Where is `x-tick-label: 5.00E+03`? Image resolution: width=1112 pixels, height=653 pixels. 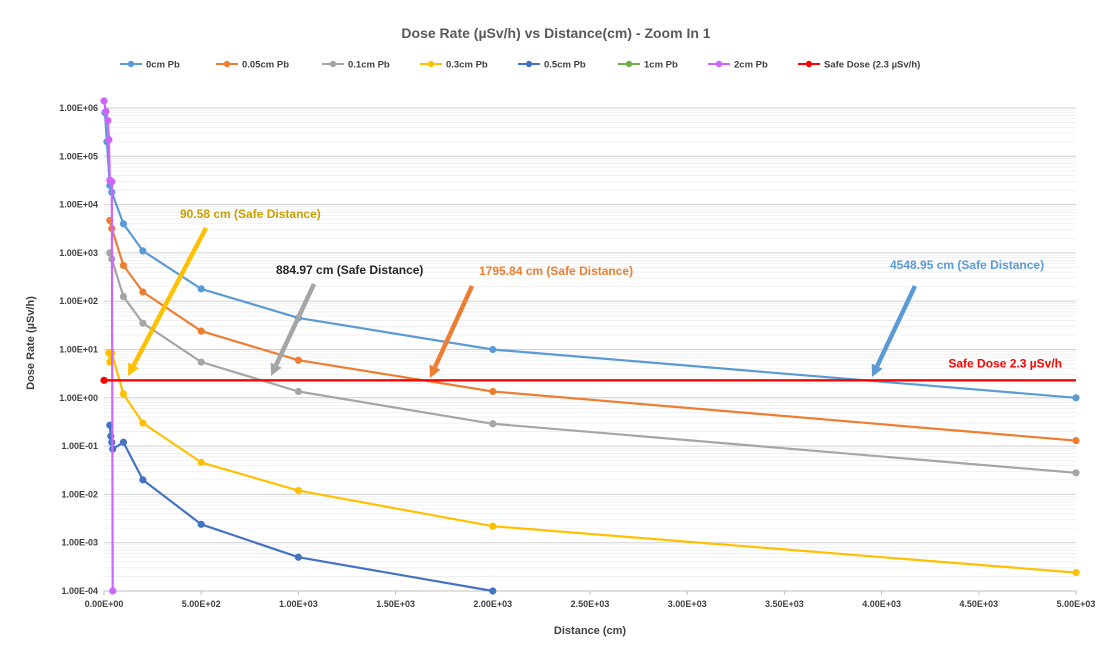 x-tick-label: 5.00E+03 is located at coordinates (1076, 604).